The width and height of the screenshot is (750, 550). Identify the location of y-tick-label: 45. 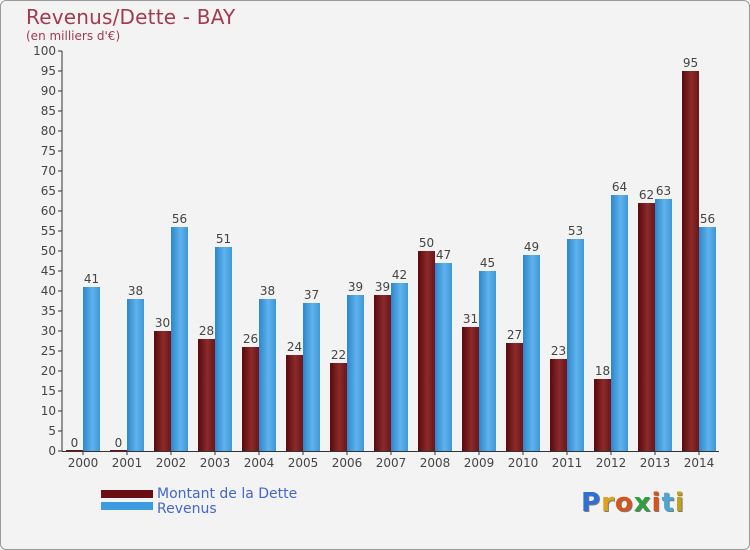
(48, 271).